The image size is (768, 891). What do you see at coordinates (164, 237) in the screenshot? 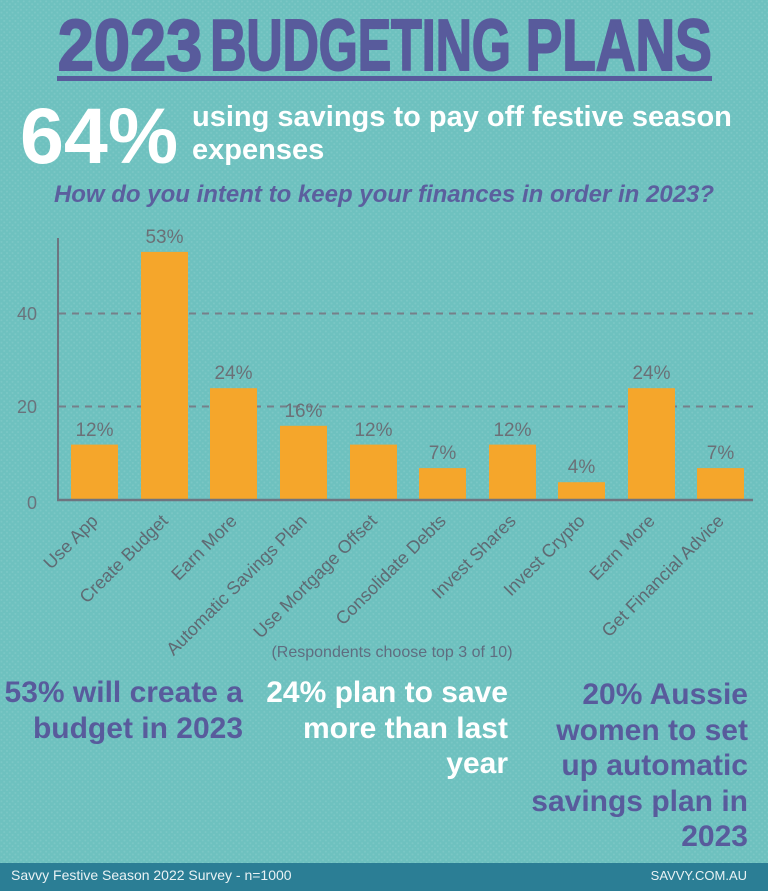
I see `svg-text: 53%` at bounding box center [164, 237].